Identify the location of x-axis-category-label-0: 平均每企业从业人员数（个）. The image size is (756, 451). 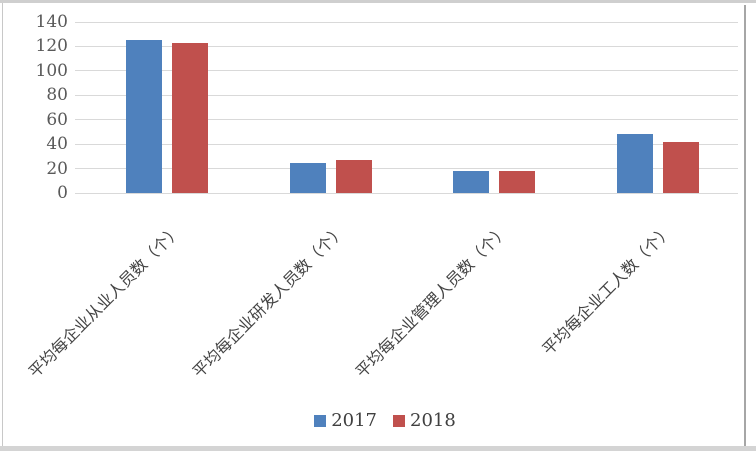
(105, 301).